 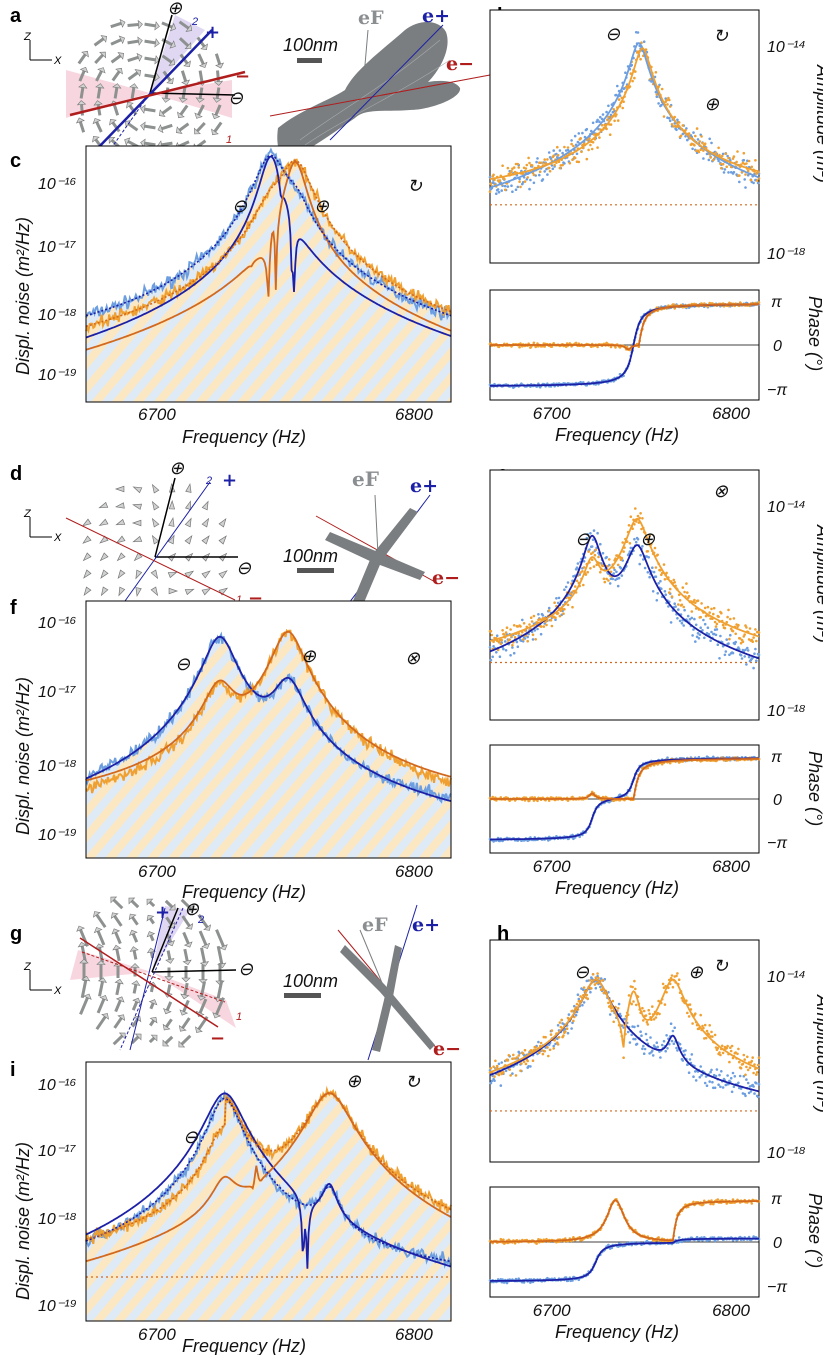 What do you see at coordinates (507, 1283) in the screenshot?
I see `phase-point-minus` at bounding box center [507, 1283].